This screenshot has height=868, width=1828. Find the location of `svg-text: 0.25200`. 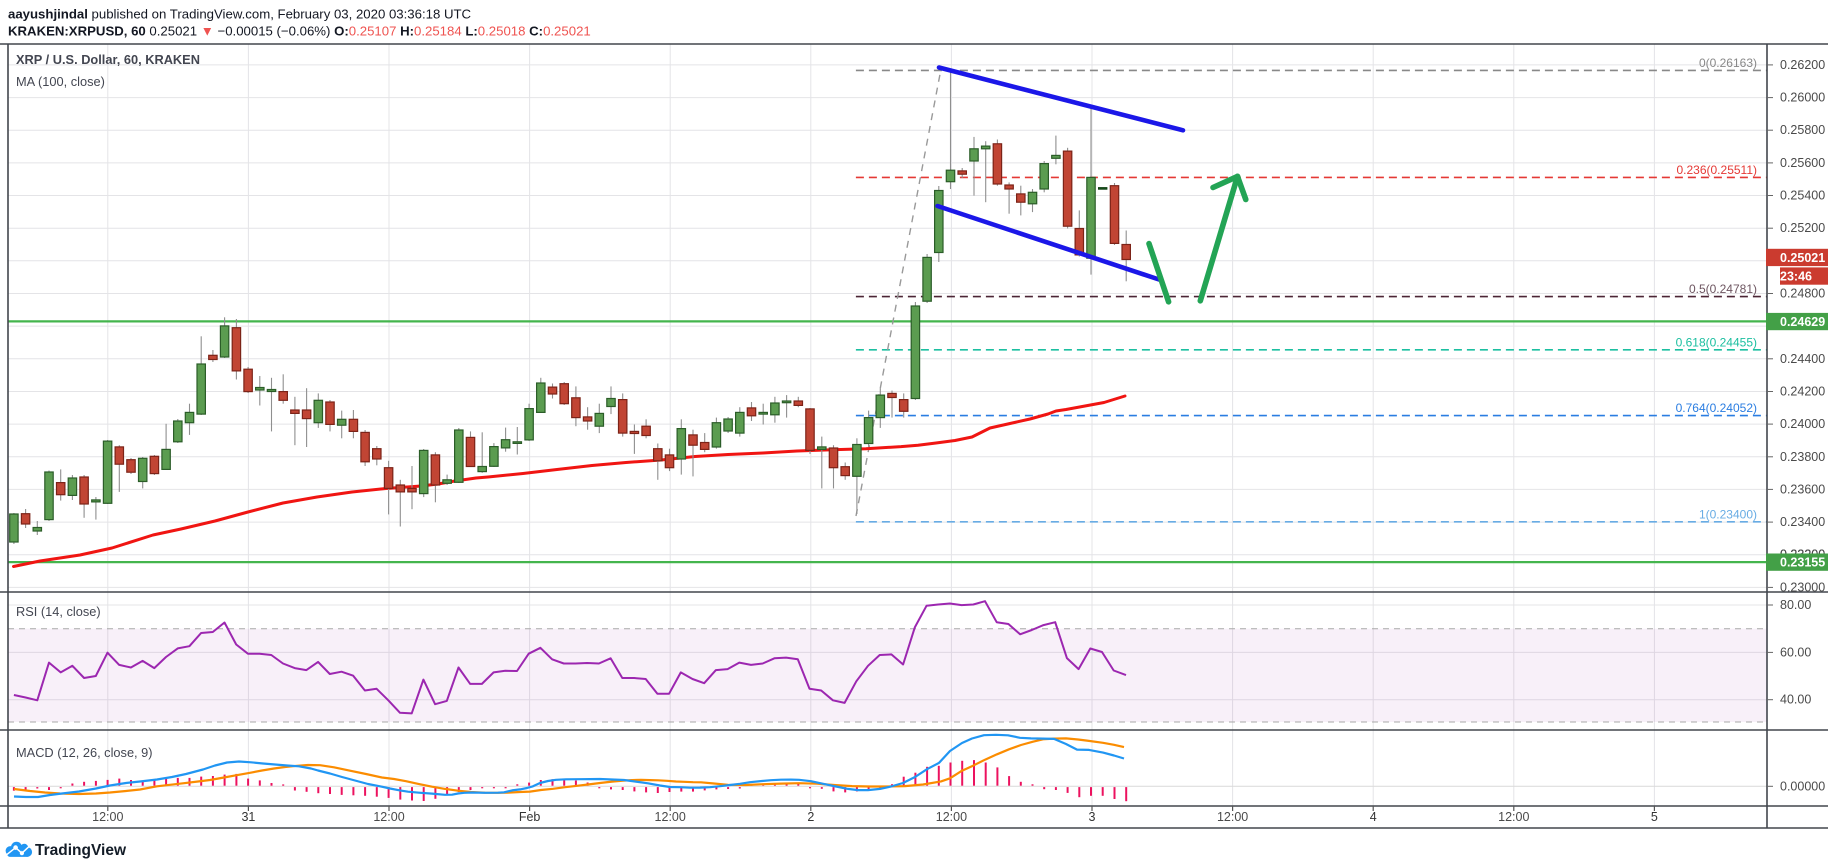

svg-text: 0.25200 is located at coordinates (1802, 228).